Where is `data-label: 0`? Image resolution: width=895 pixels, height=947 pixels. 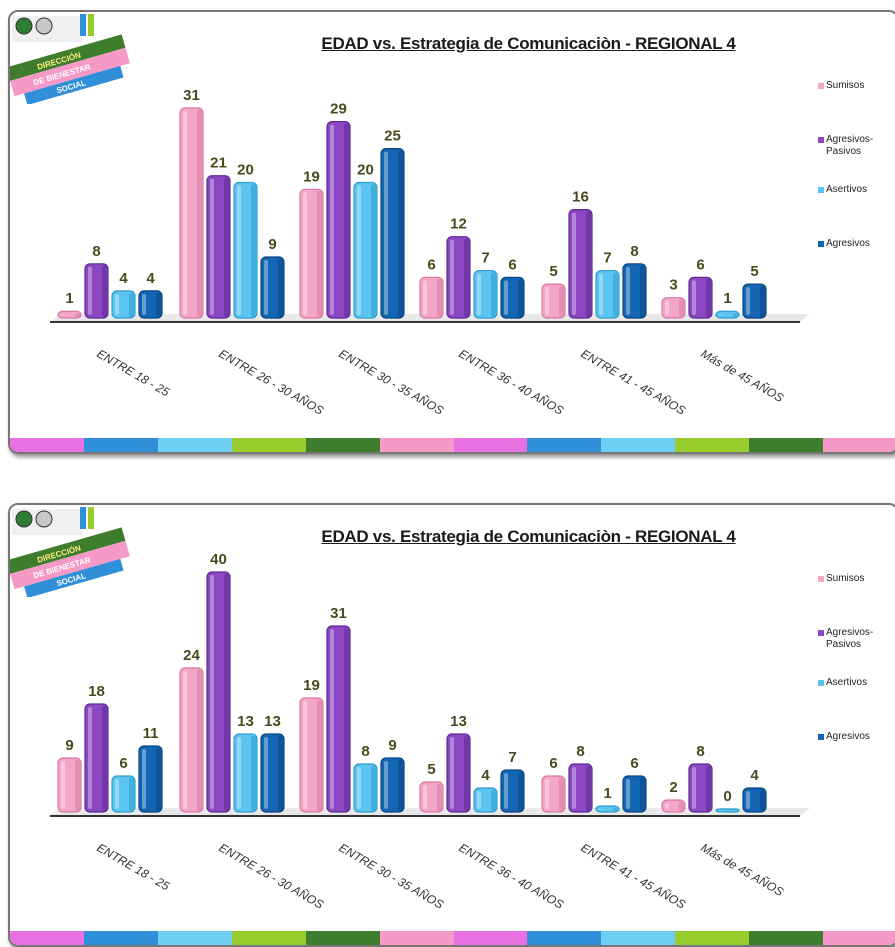
data-label: 0 is located at coordinates (727, 796).